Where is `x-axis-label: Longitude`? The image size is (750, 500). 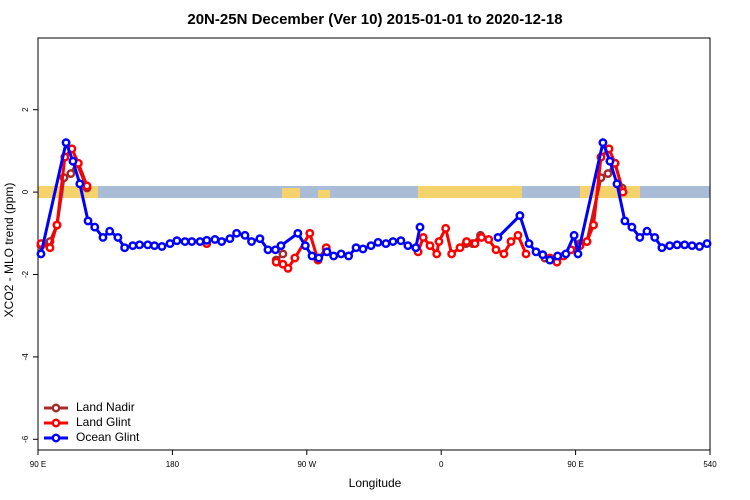 x-axis-label: Longitude is located at coordinates (375, 483).